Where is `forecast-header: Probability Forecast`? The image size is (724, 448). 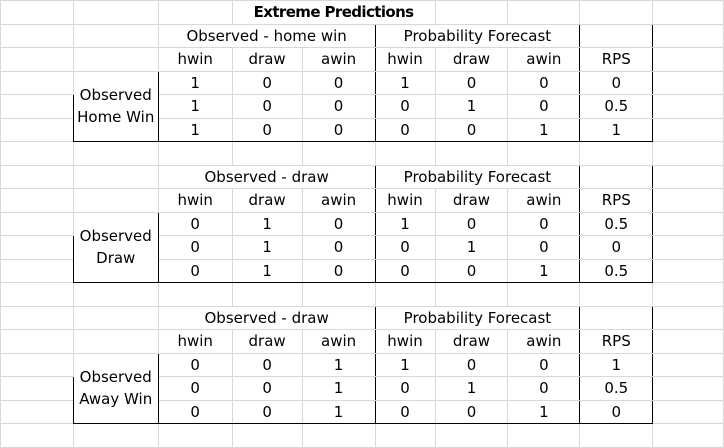
forecast-header: Probability Forecast is located at coordinates (477, 317).